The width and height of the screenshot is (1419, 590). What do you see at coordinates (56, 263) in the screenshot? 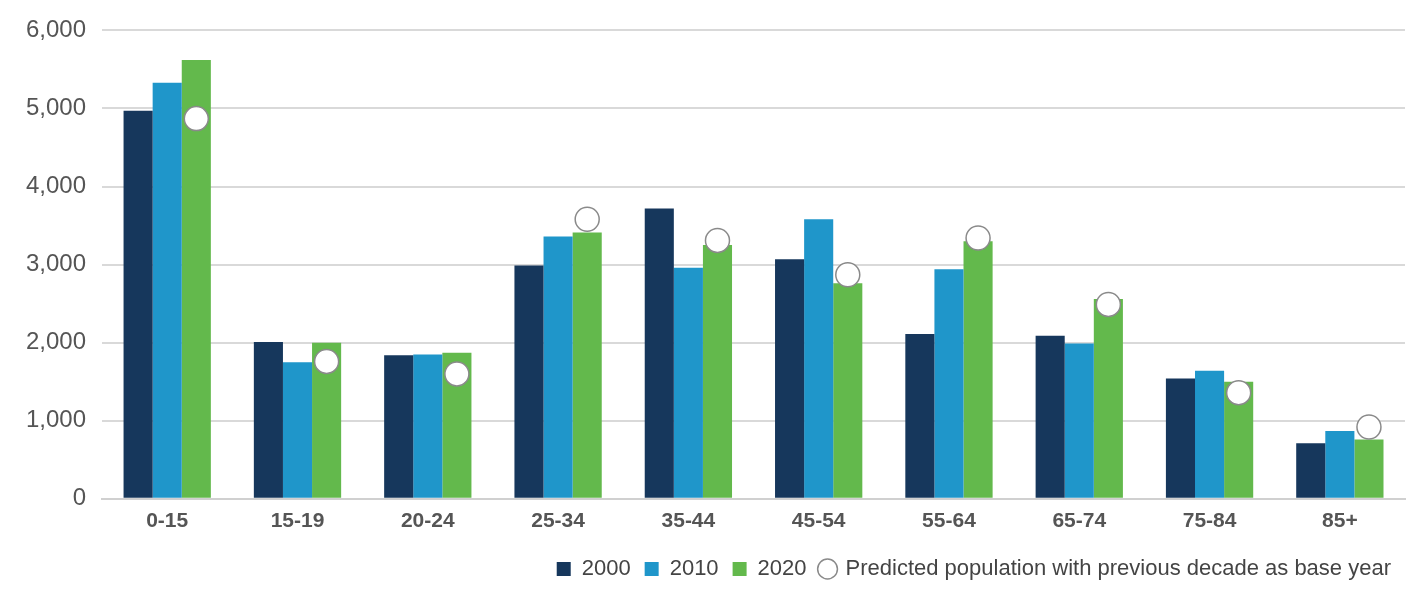
I see `y-tick-label: 3,000` at bounding box center [56, 263].